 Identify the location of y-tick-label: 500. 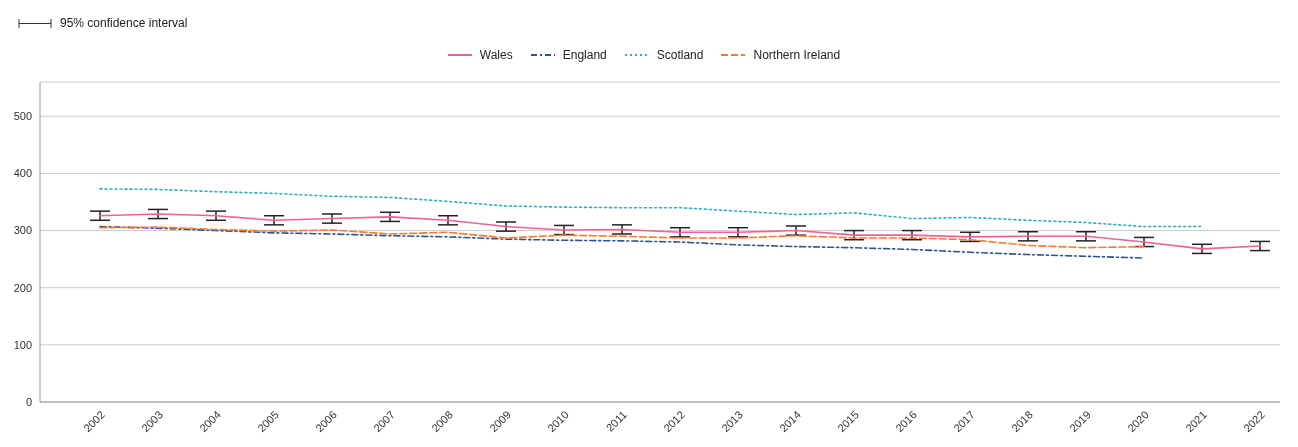
(22, 116).